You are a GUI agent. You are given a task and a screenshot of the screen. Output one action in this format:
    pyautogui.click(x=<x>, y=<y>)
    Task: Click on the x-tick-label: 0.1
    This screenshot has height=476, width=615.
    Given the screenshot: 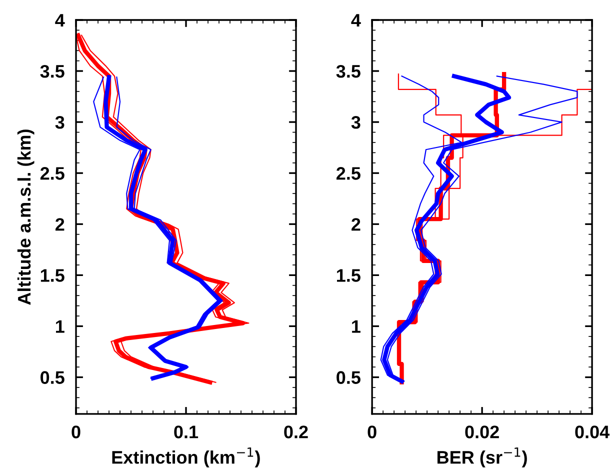 What is the action you would take?
    pyautogui.click(x=186, y=432)
    